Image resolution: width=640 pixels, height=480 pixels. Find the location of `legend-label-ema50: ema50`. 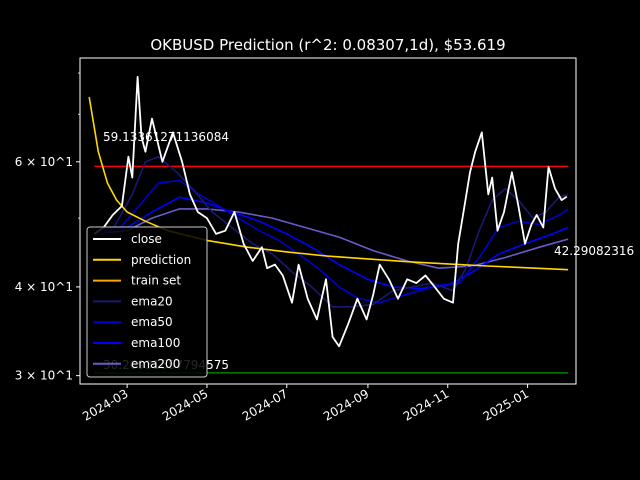

legend-label-ema50: ema50 is located at coordinates (152, 322).